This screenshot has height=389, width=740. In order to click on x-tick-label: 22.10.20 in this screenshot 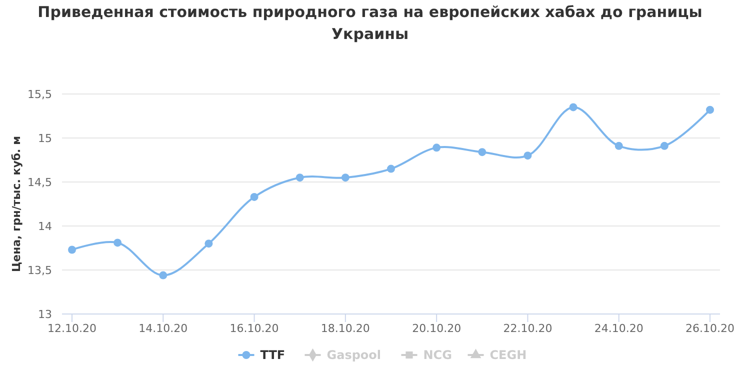, I will do `click(527, 328)`.